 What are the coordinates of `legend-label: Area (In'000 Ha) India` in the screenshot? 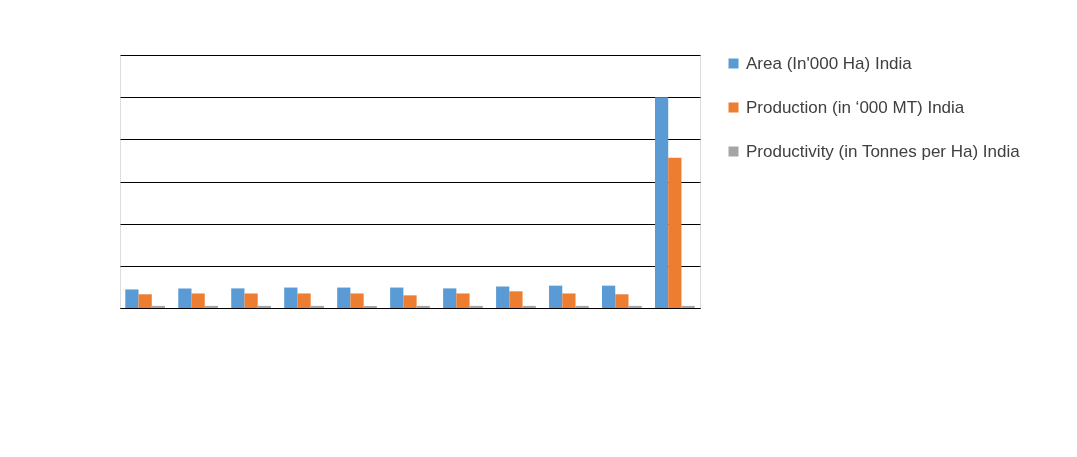 It's located at (829, 63).